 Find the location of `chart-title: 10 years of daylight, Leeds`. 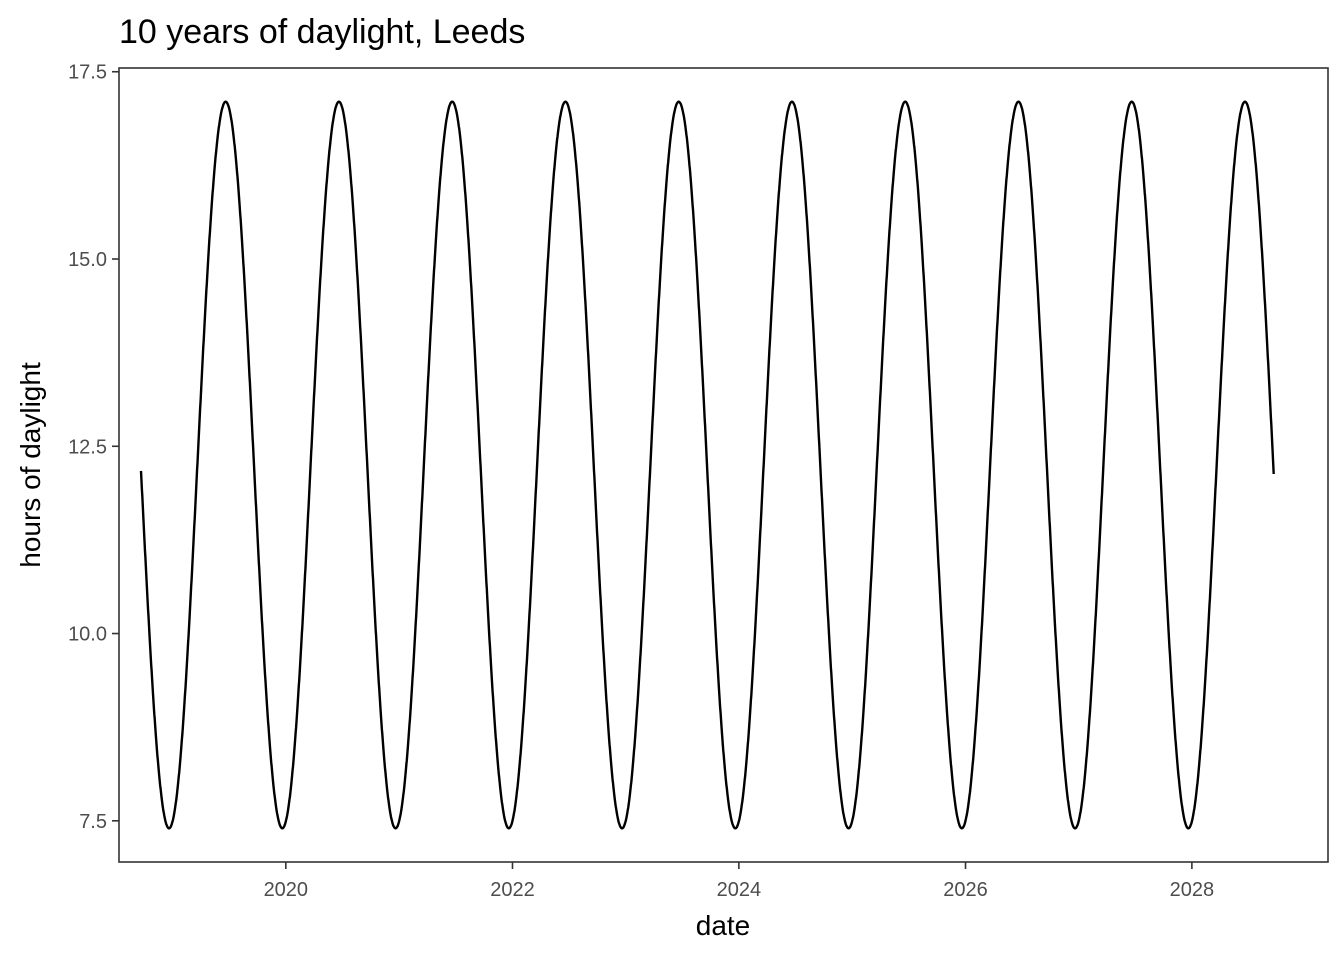

chart-title: 10 years of daylight, Leeds is located at coordinates (322, 32).